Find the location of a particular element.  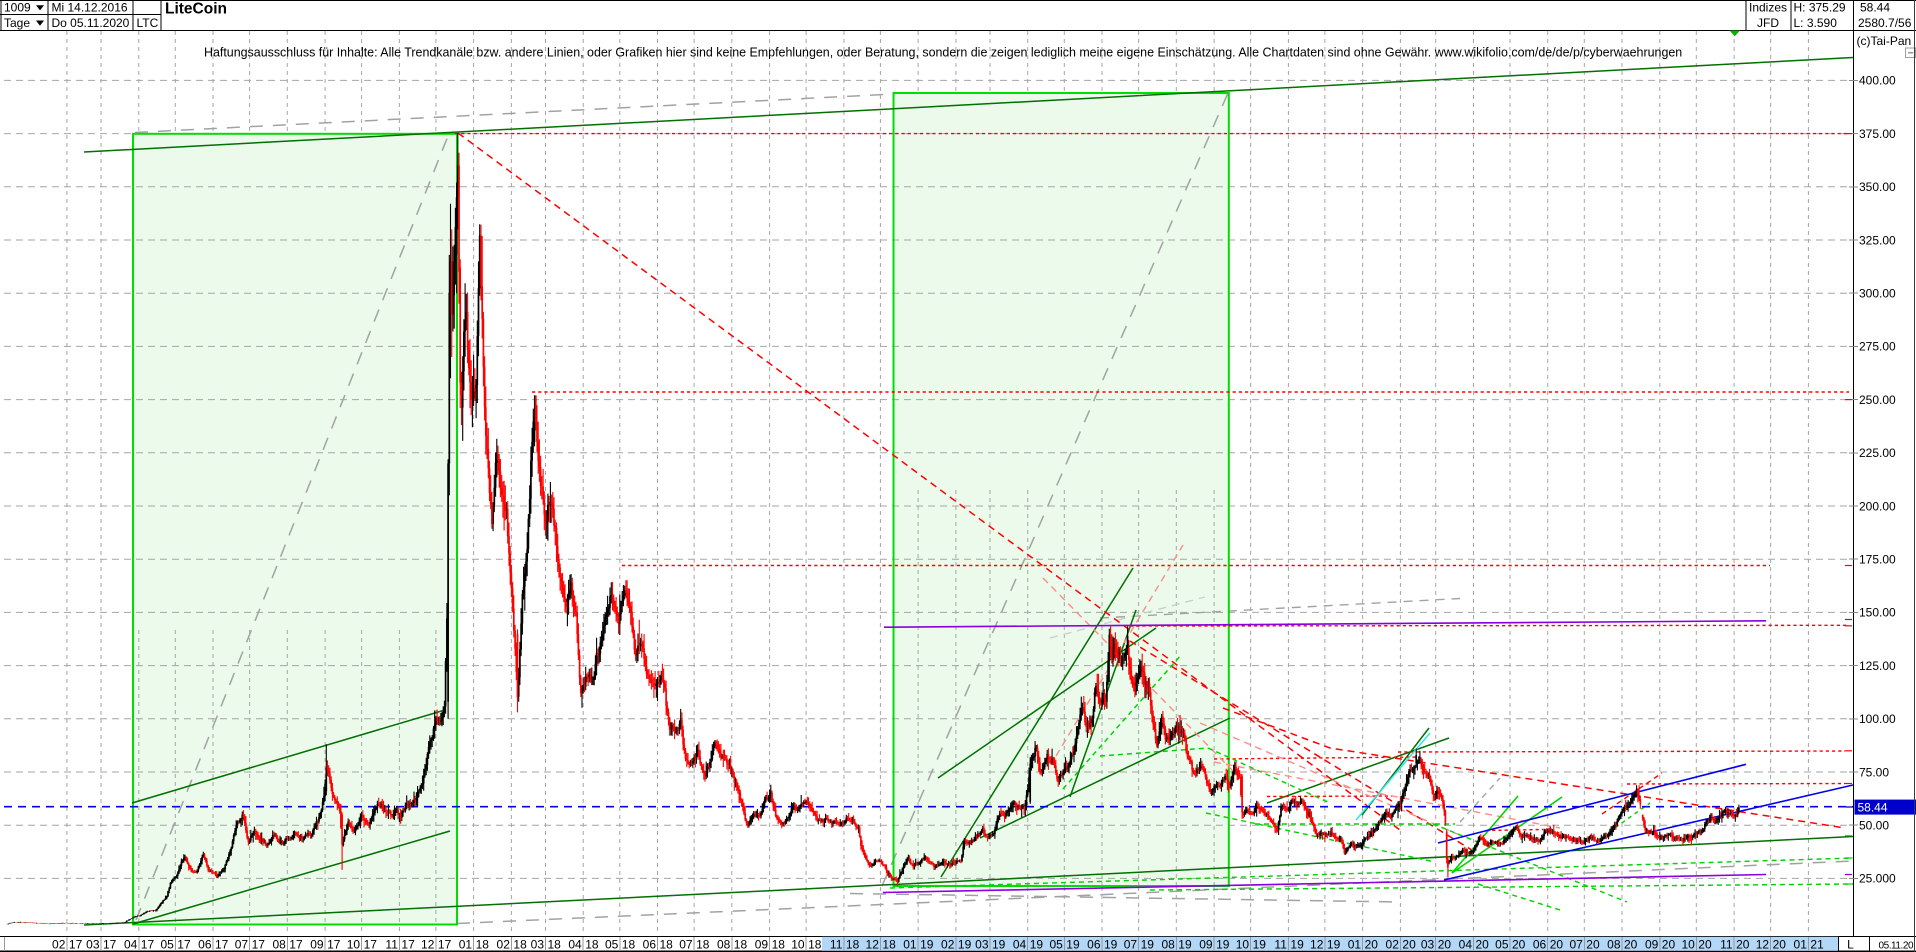

svg-text: 400.00 is located at coordinates (1877, 81).